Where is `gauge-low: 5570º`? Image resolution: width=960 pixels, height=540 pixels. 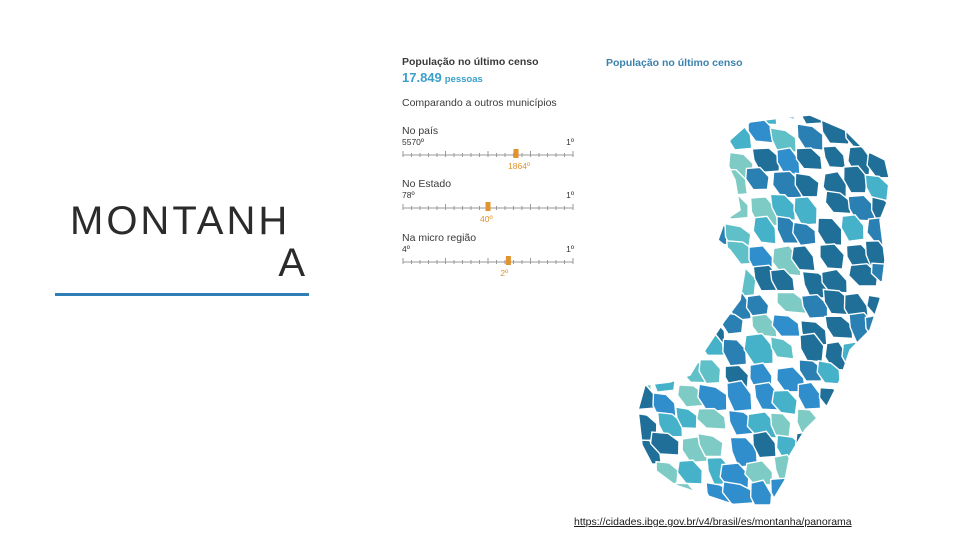 gauge-low: 5570º is located at coordinates (413, 142).